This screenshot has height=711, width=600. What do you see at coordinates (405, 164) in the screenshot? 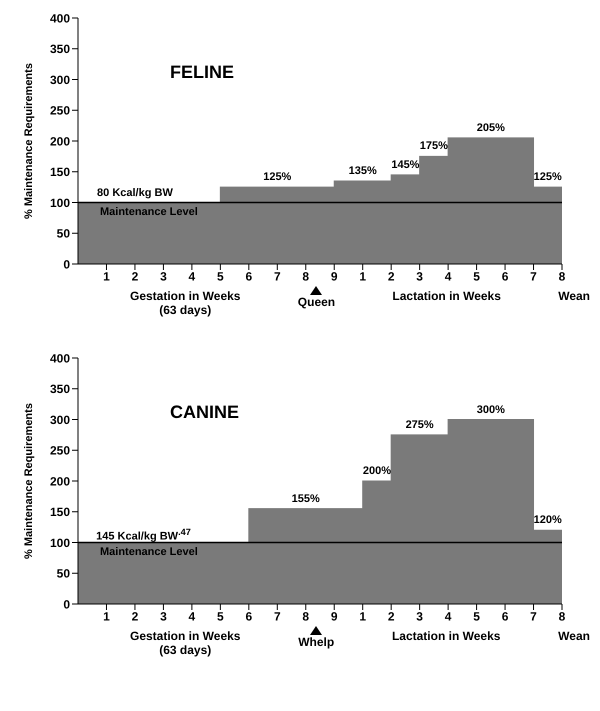
I see `annotation: 145%` at bounding box center [405, 164].